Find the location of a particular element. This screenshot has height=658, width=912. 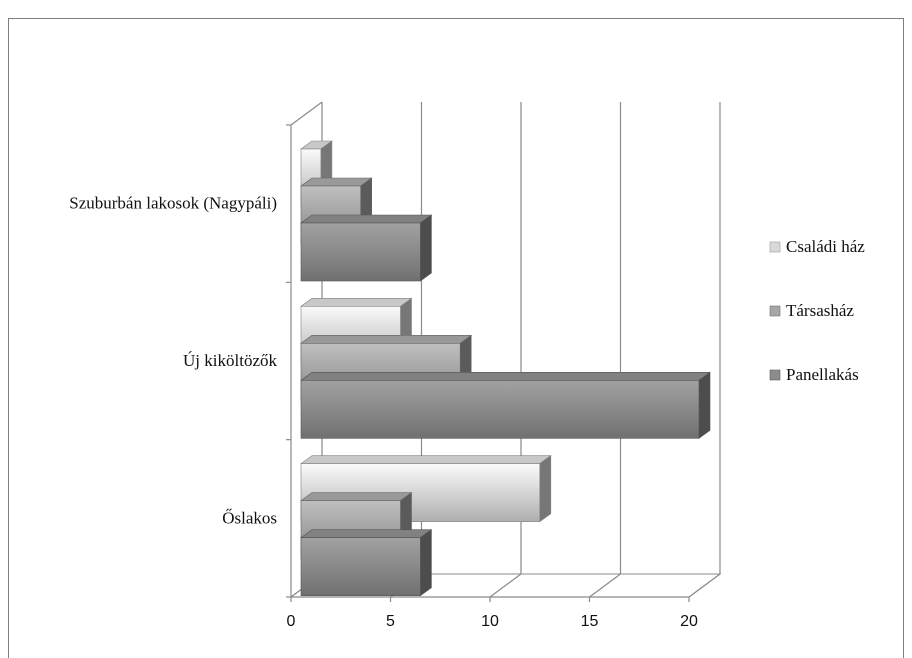

tick-label: 10 is located at coordinates (490, 621).